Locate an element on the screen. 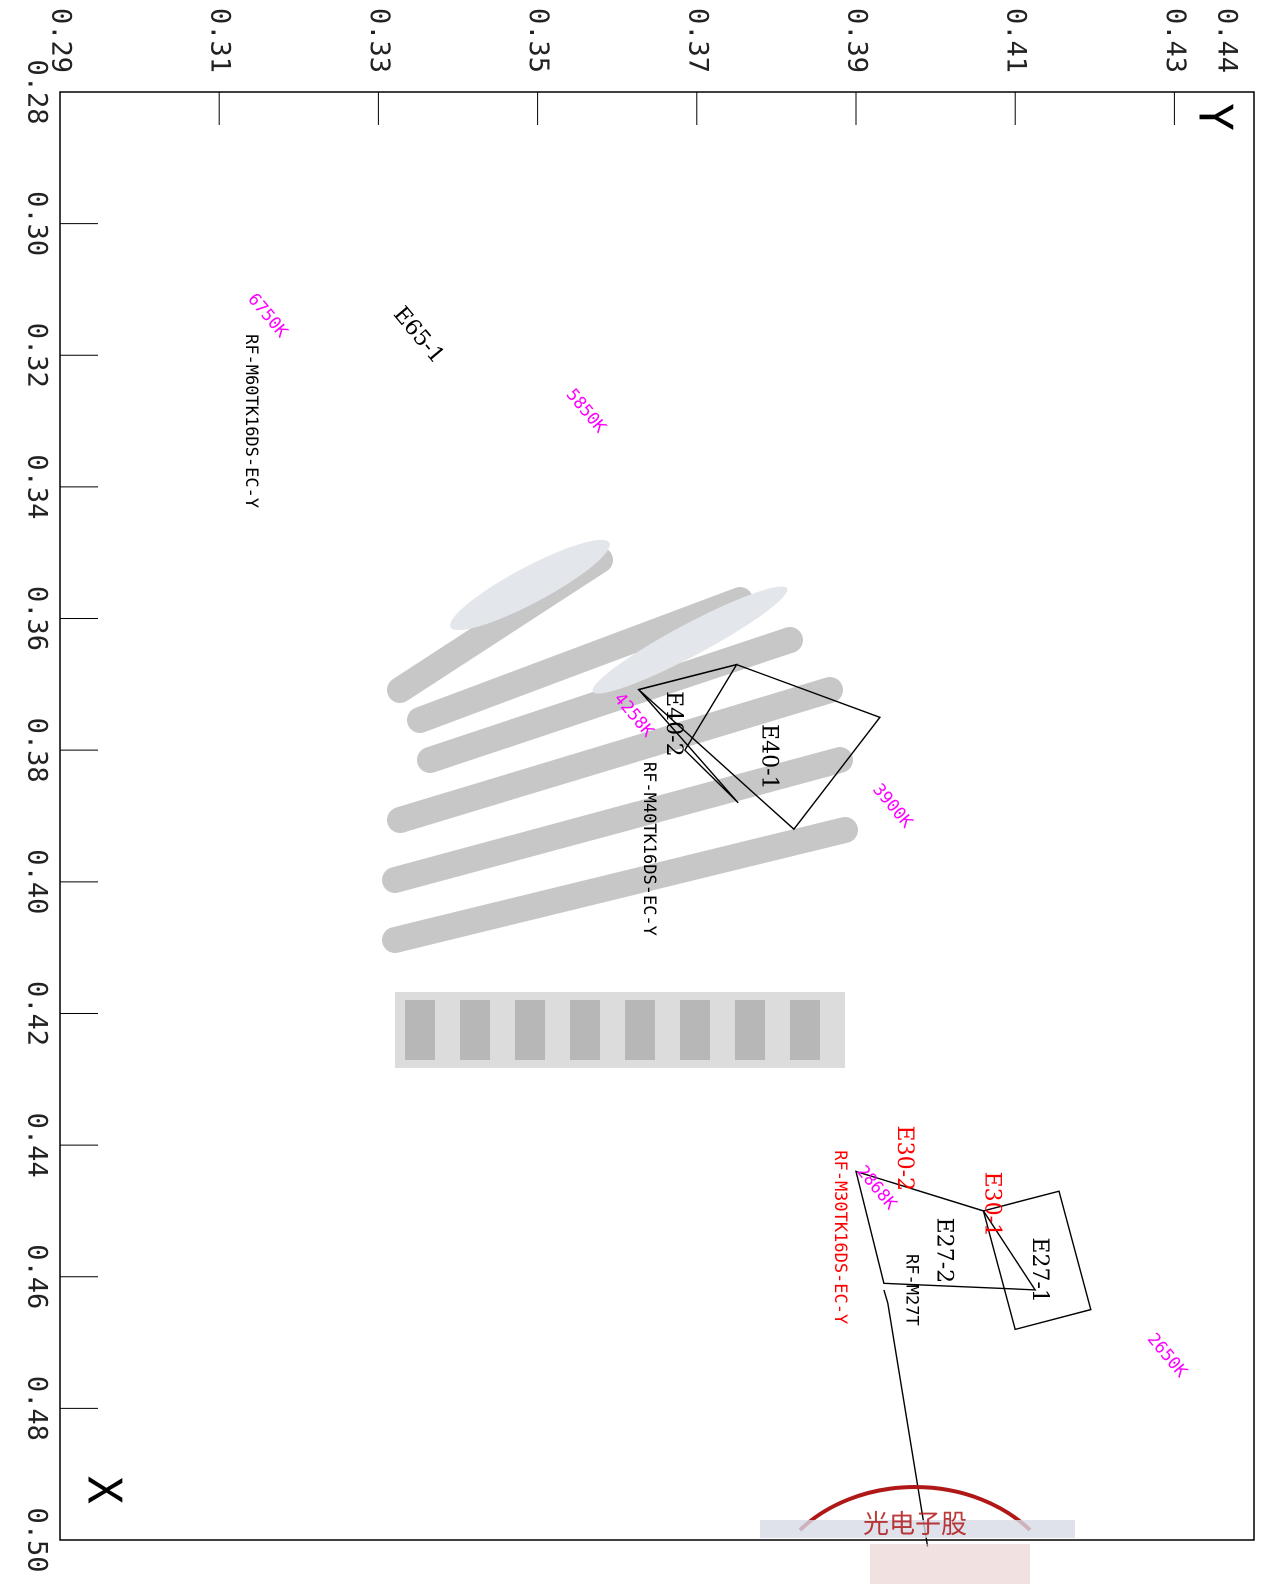 The height and width of the screenshot is (1590, 1276). model-label: RF-M60TK16DS-EC-Y is located at coordinates (251, 421).